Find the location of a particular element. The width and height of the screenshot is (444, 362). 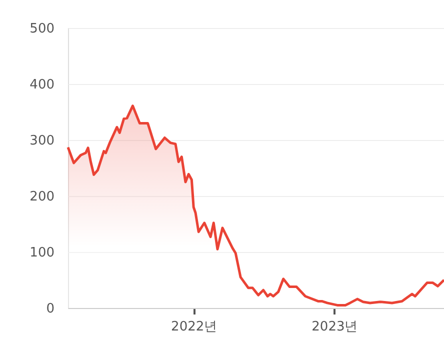

y-tick-label: 0 is located at coordinates (50, 309).